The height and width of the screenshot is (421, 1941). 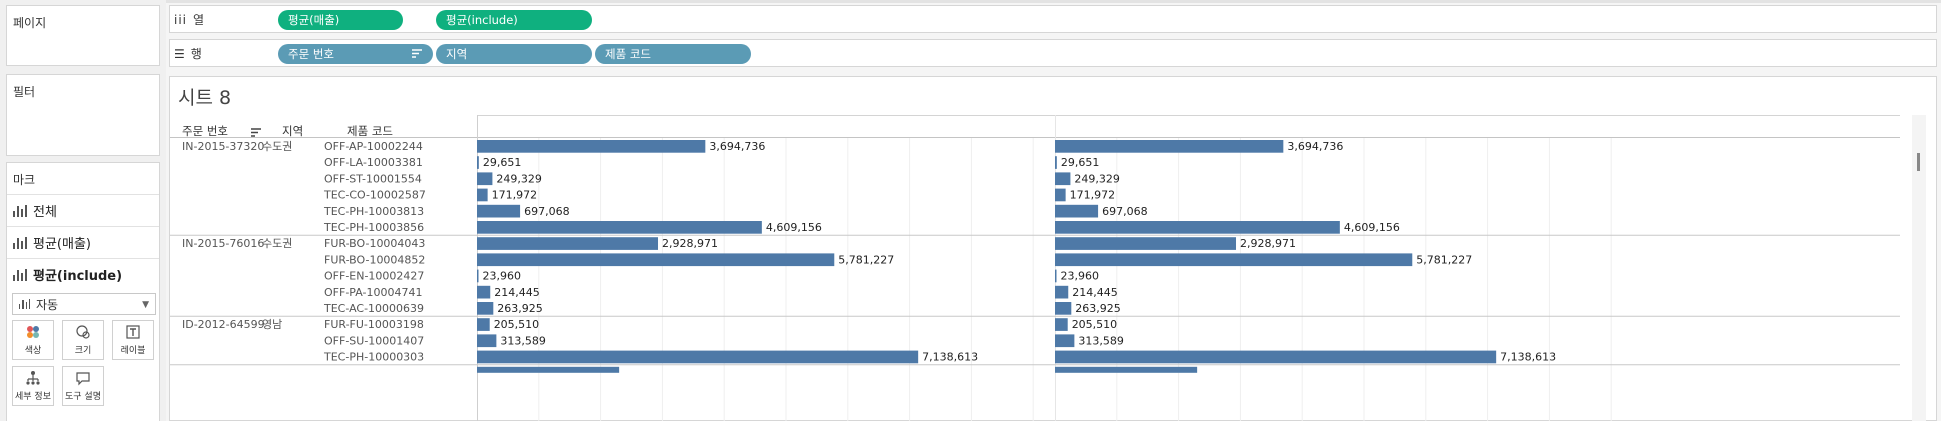 What do you see at coordinates (373, 308) in the screenshot?
I see `product-code-label: TEC-AC-10000639` at bounding box center [373, 308].